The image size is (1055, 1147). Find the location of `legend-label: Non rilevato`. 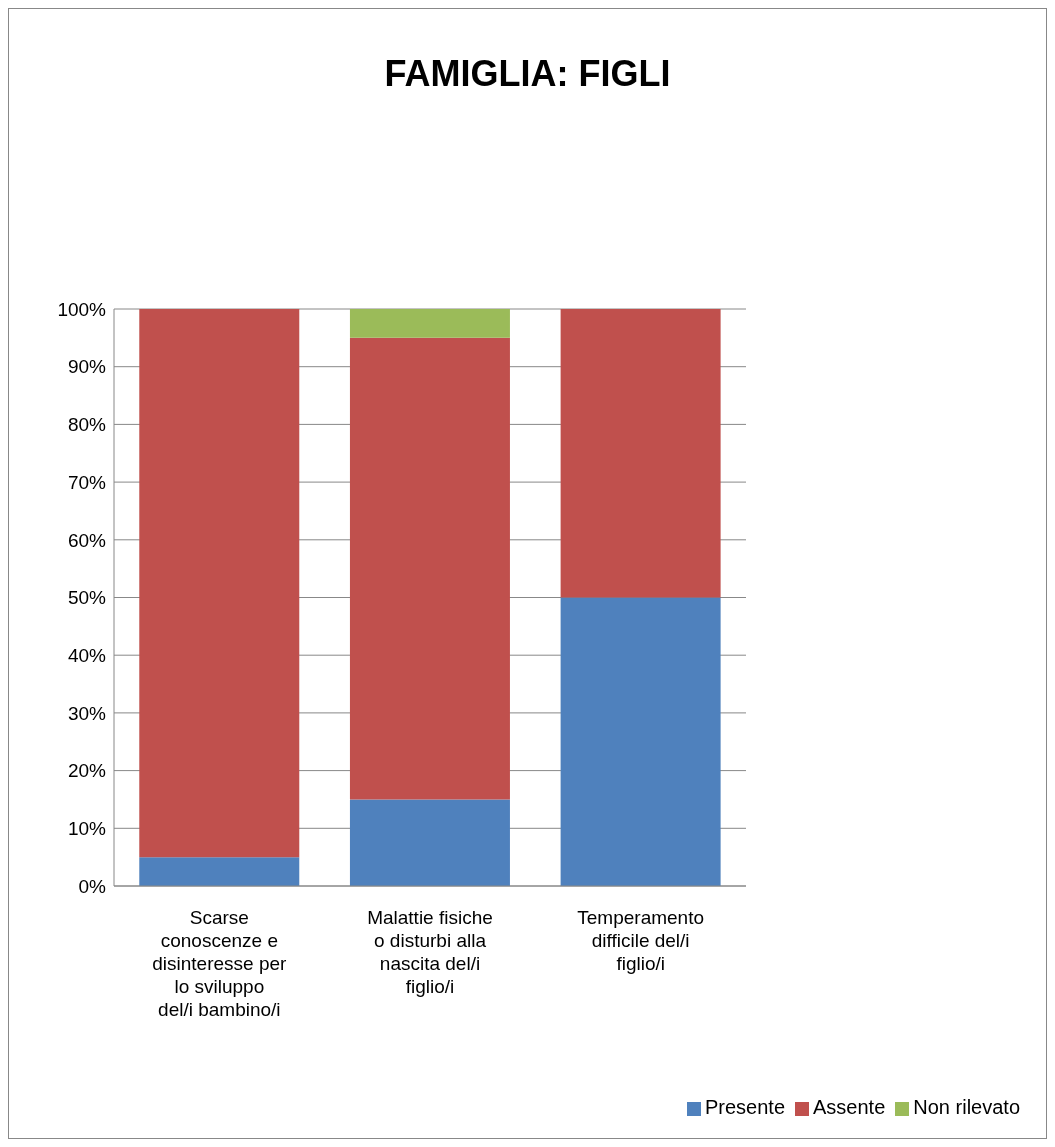

legend-label: Non rilevato is located at coordinates (966, 1107).